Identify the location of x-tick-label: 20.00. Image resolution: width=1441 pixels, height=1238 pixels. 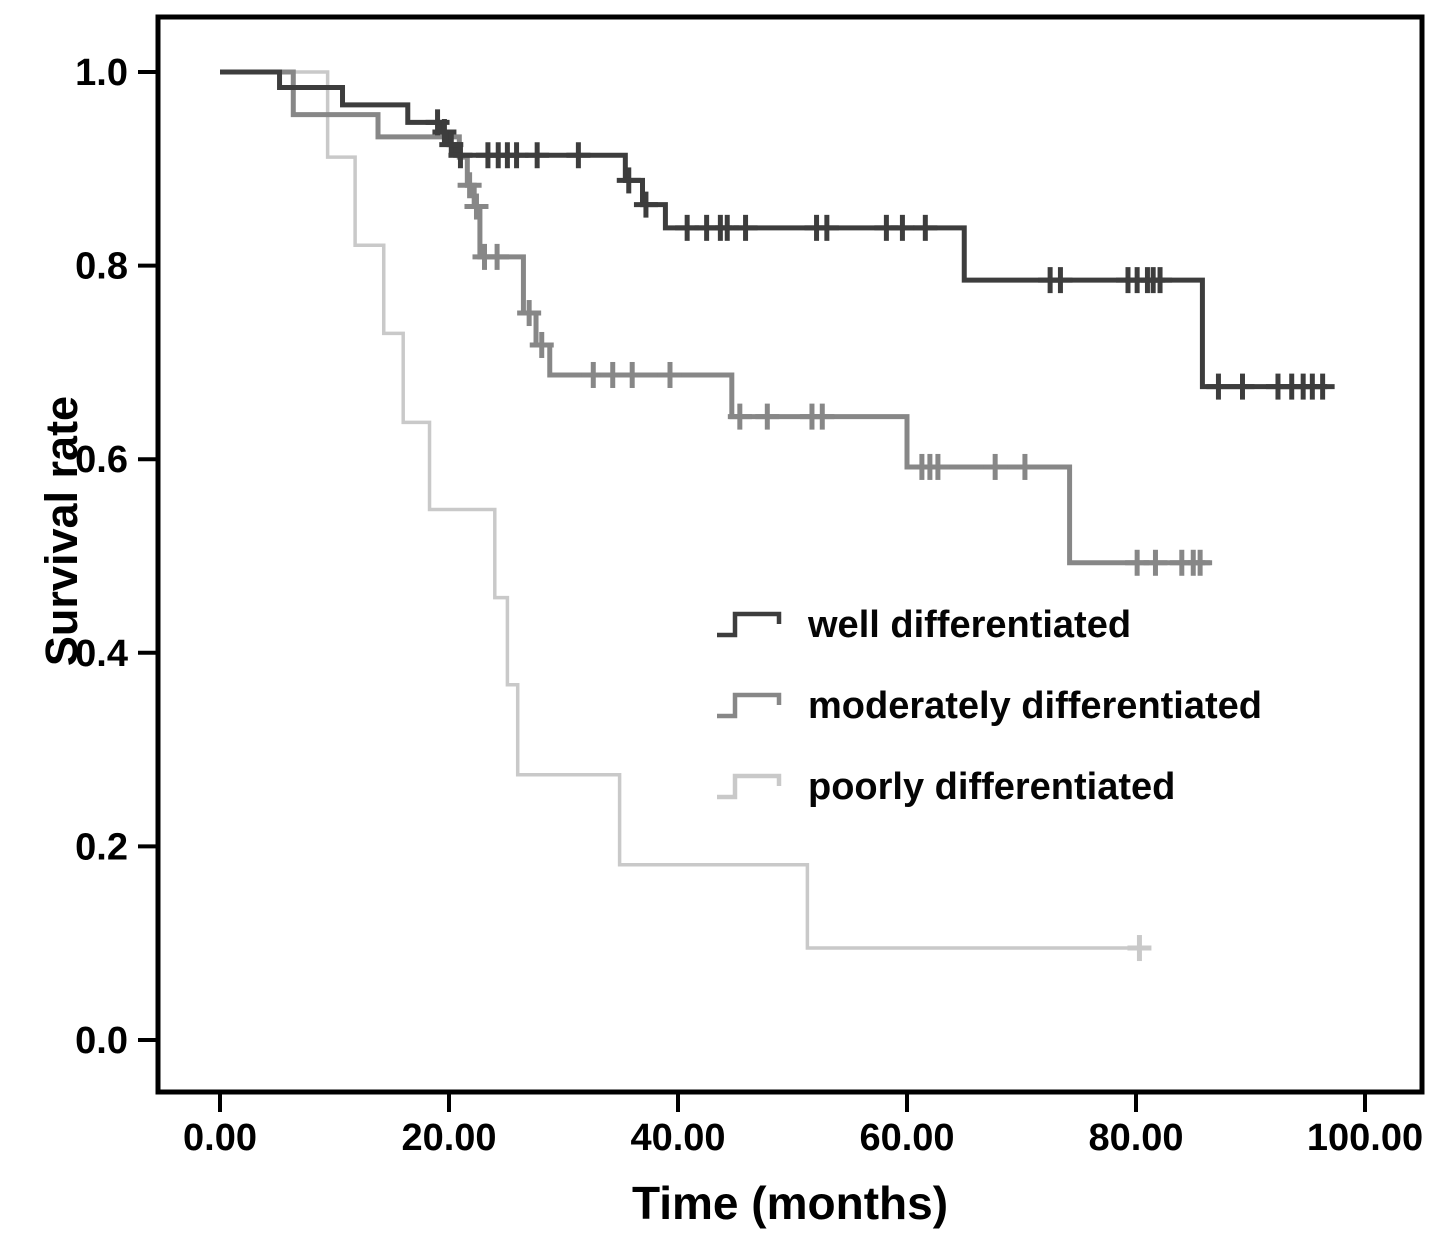
(448, 1138).